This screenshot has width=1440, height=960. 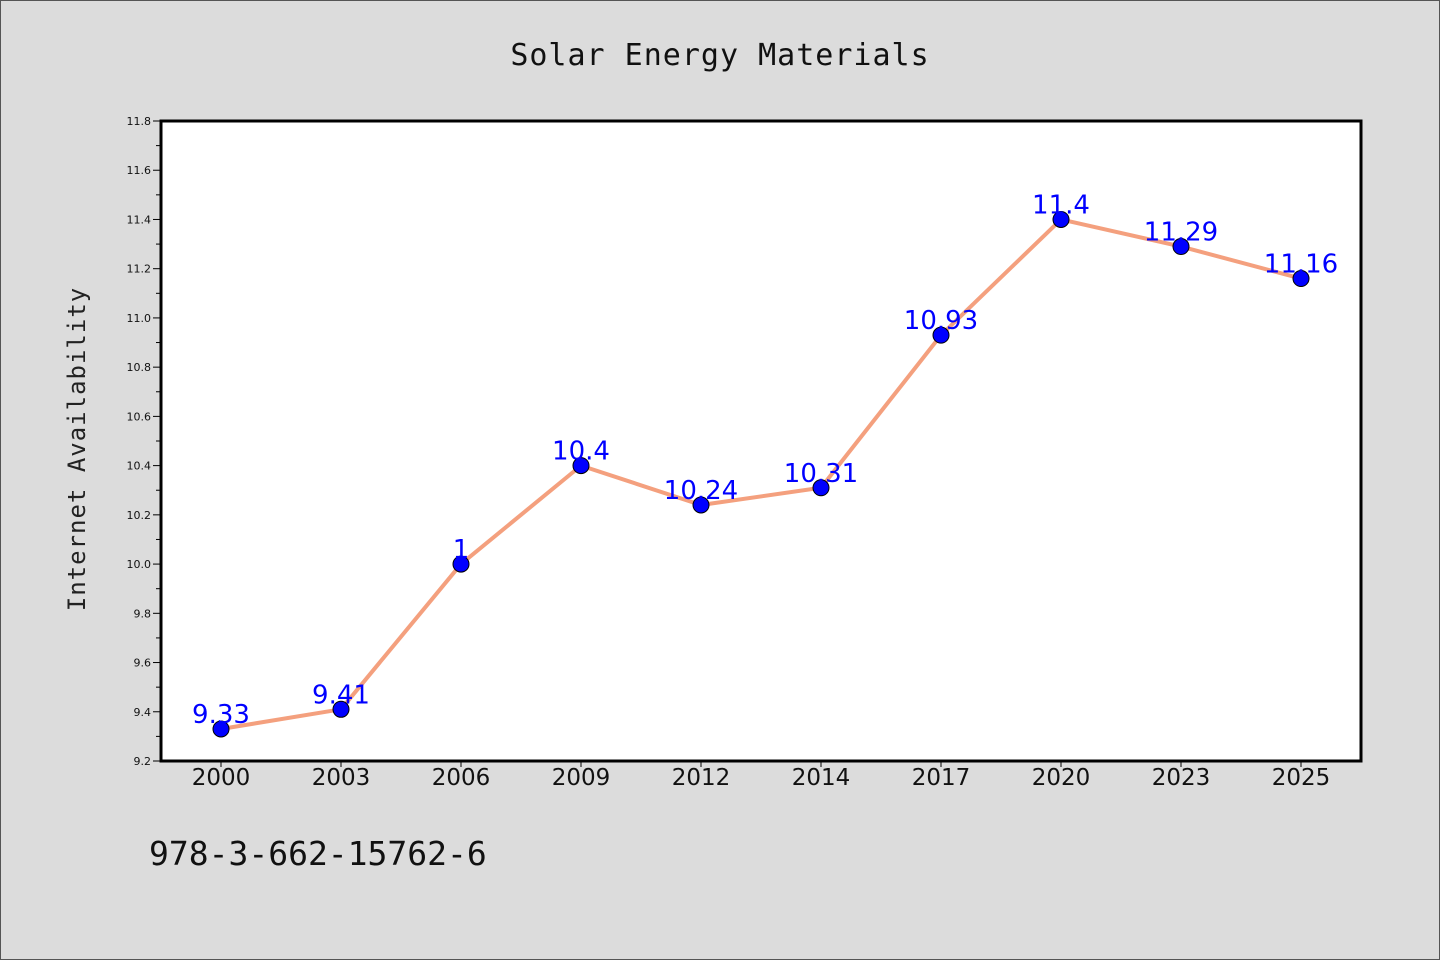 I want to click on x-tick-label: 2020, so click(x=1061, y=778).